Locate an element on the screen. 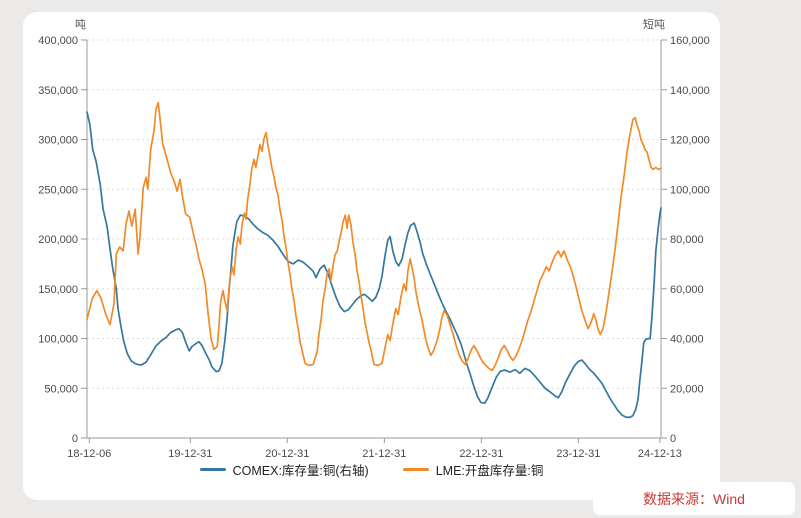 The height and width of the screenshot is (518, 801). left-axis-tick-label: 350,000 is located at coordinates (58, 91).